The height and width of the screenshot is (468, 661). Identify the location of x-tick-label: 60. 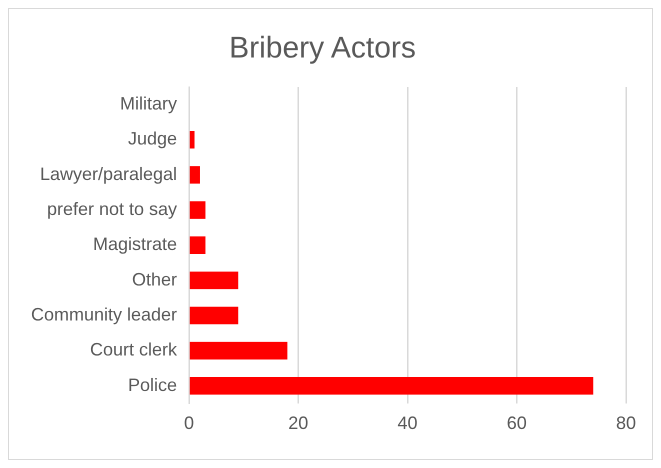
(516, 423).